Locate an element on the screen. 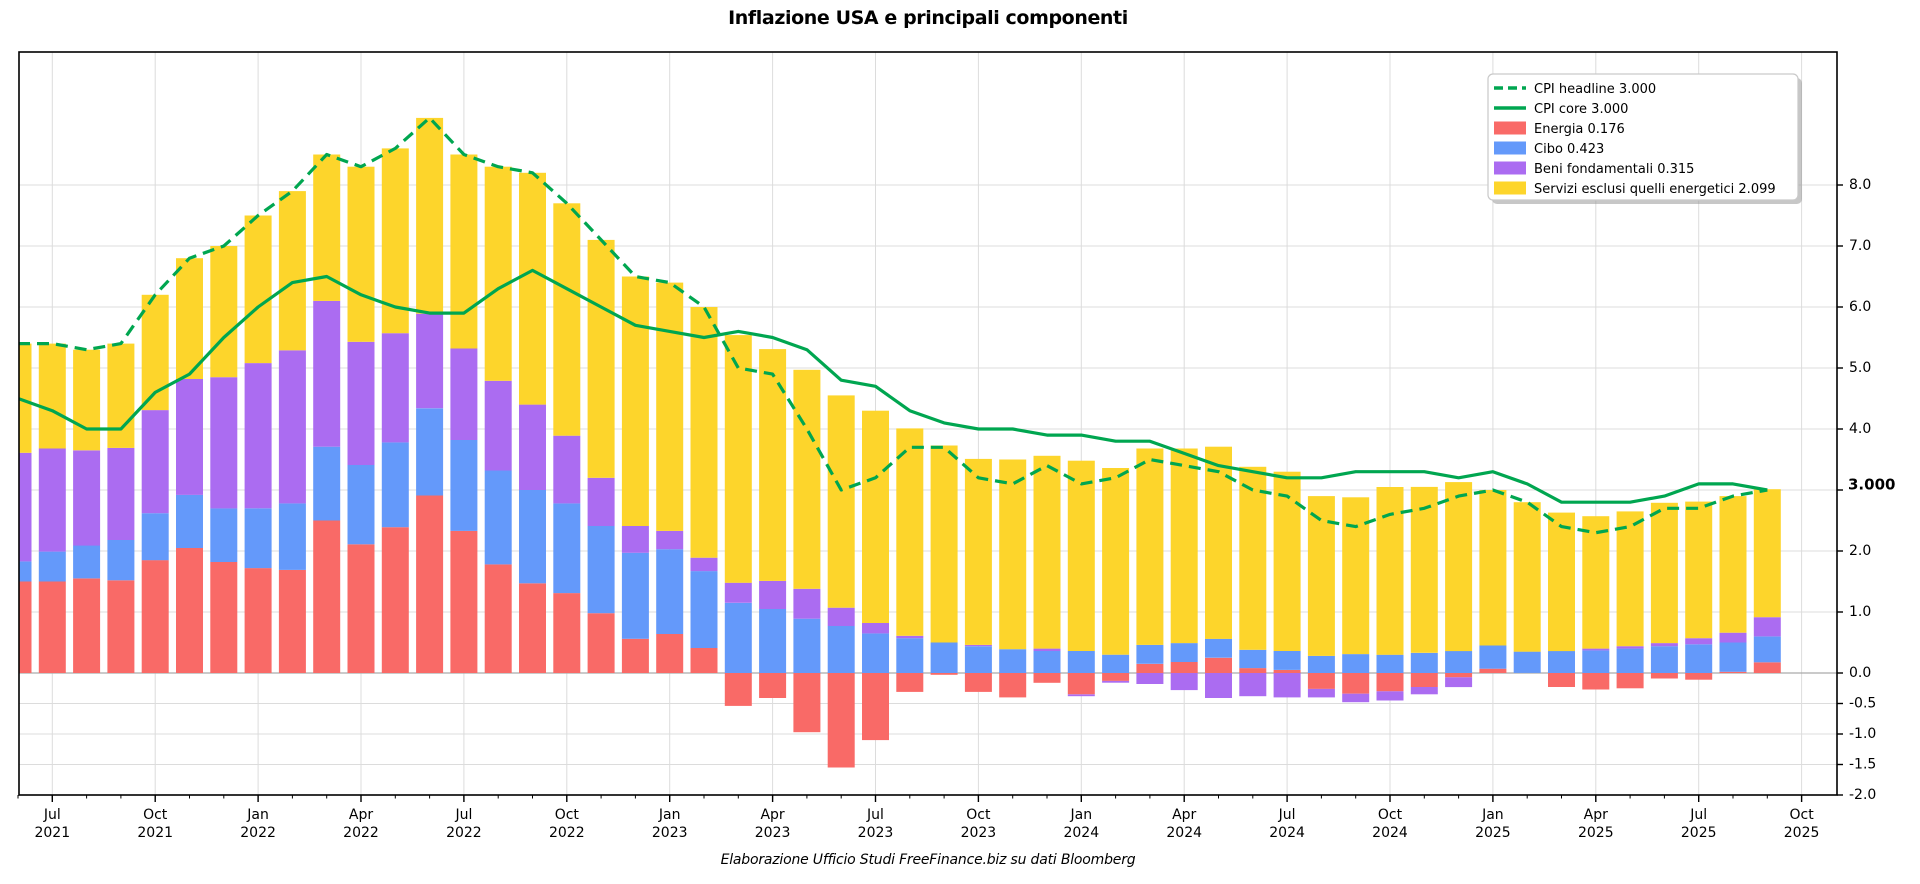 The width and height of the screenshot is (1920, 884). legend-swatch-patch is located at coordinates (1510, 168).